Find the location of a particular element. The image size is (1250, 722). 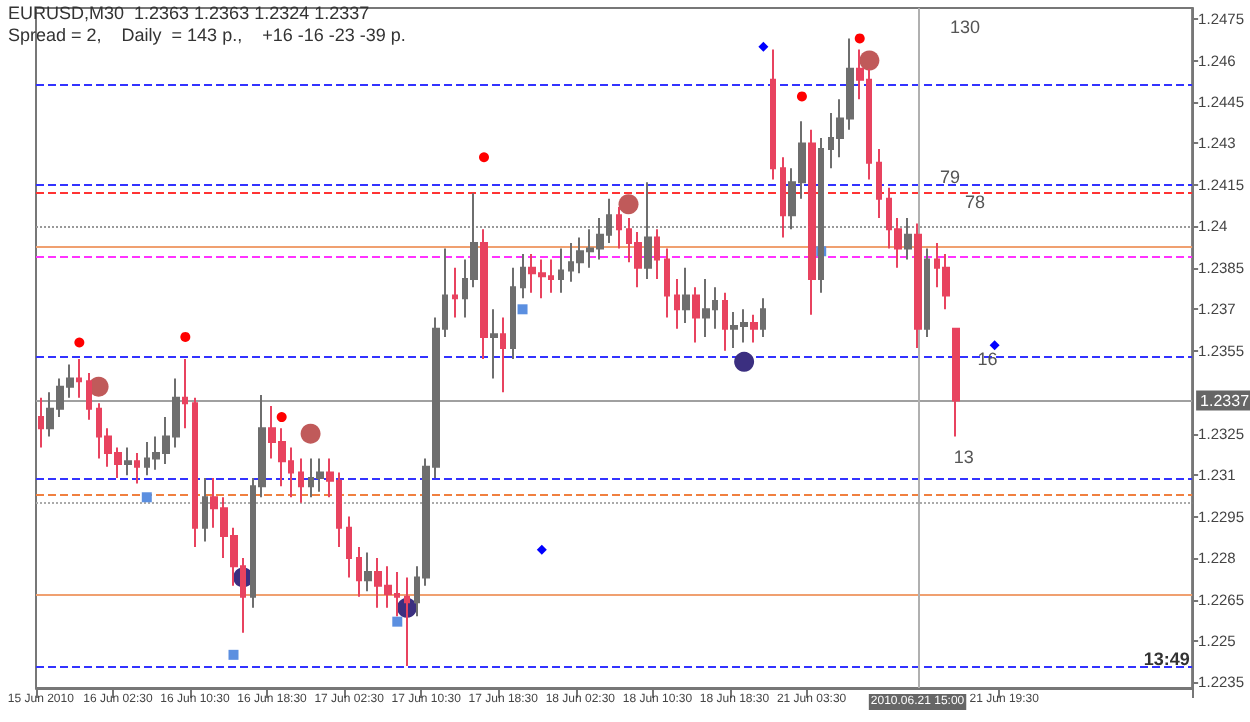

ref-line-label: 1.2337 is located at coordinates (1225, 400).